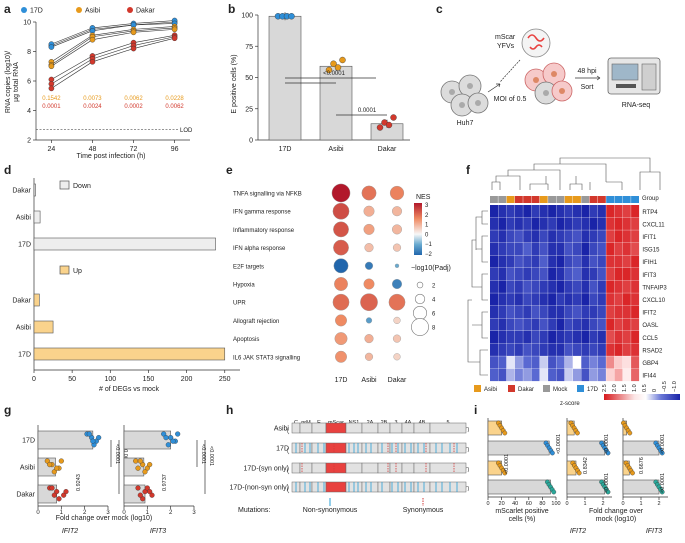 The width and height of the screenshot is (685, 543). Describe the element at coordinates (477, 388) in the screenshot. I see `f-legend-asibi-swatch` at that location.